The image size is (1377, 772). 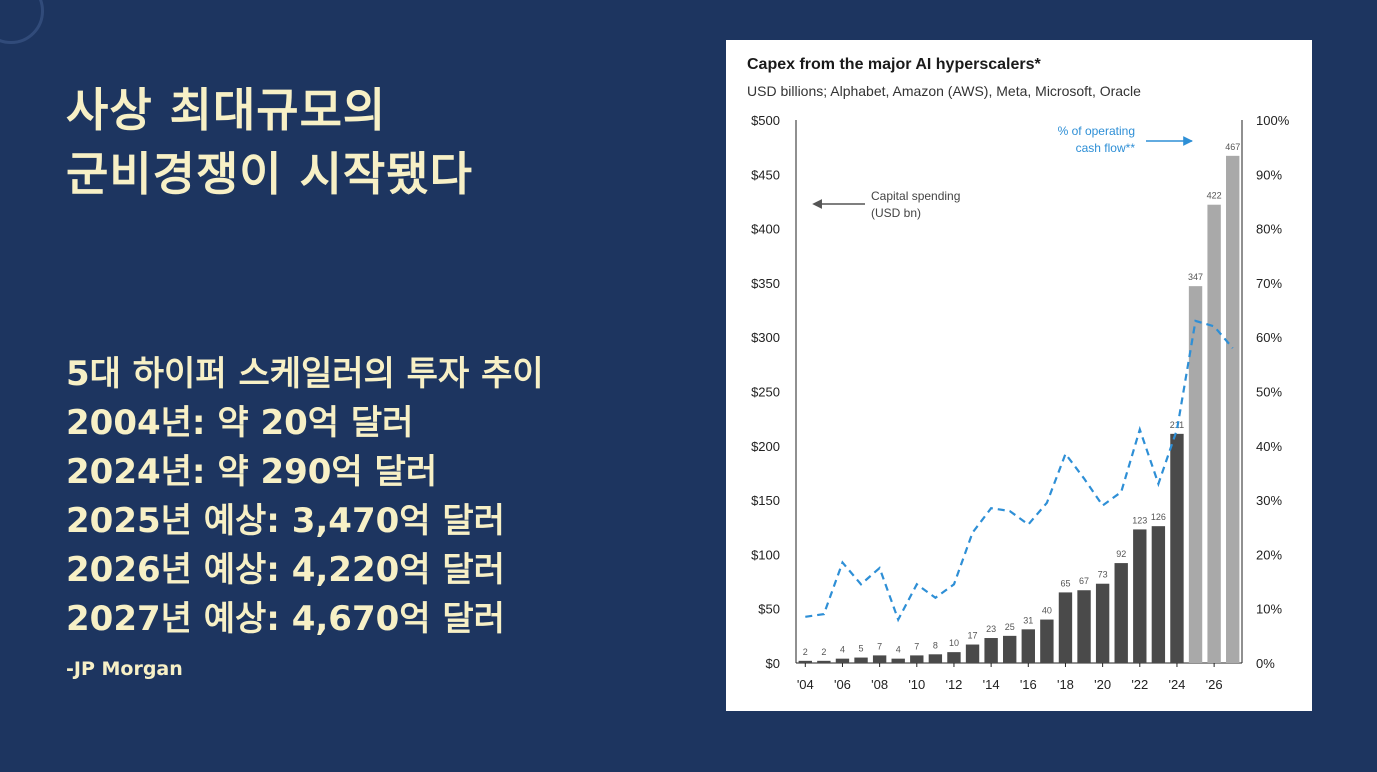 What do you see at coordinates (1269, 337) in the screenshot?
I see `y2-tick-label: 60%` at bounding box center [1269, 337].